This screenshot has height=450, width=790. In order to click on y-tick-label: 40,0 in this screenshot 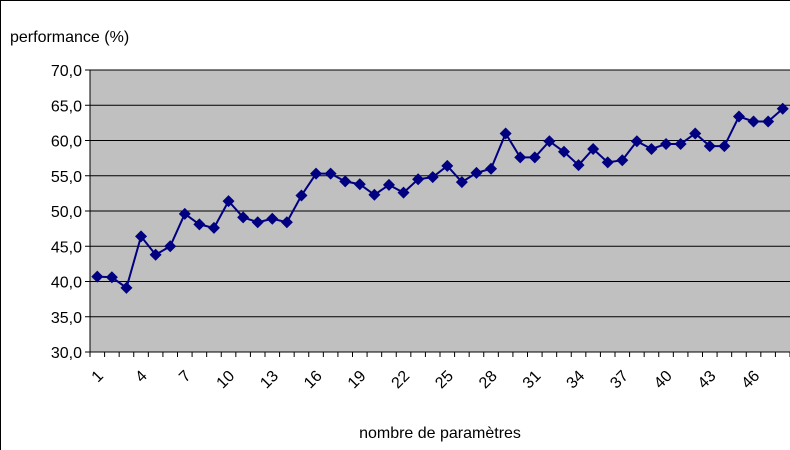, I will do `click(66, 283)`.